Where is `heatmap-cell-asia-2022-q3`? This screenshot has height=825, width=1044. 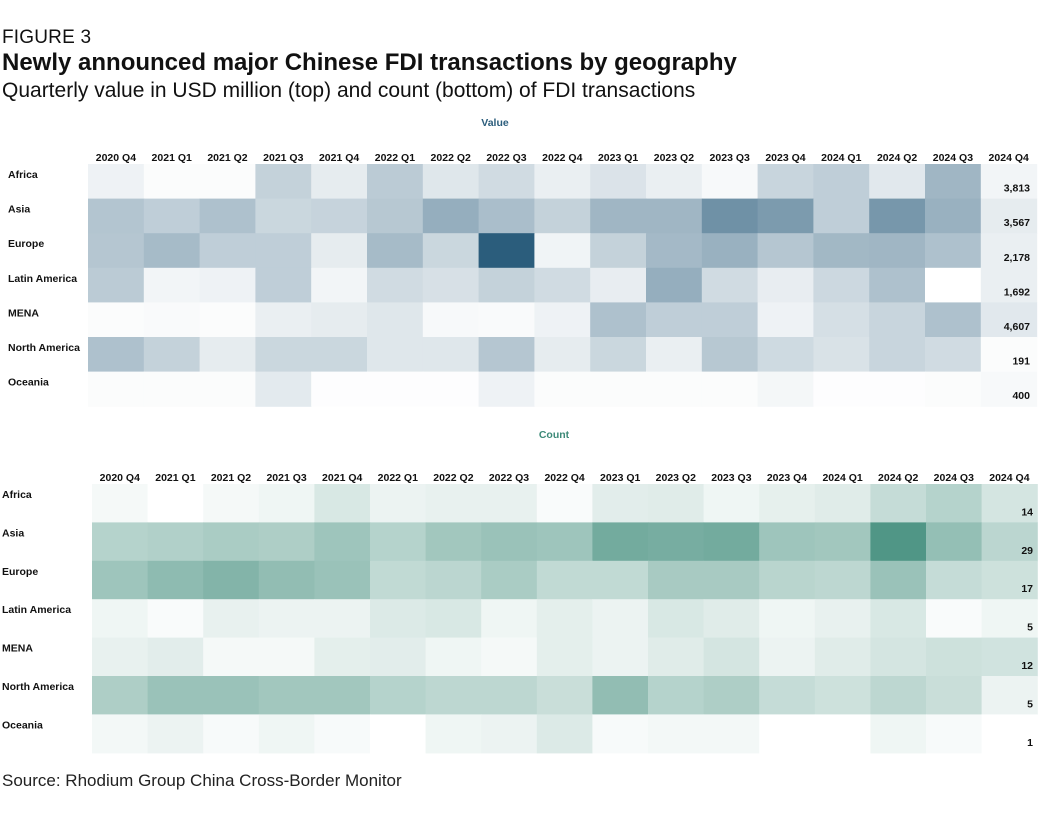 heatmap-cell-asia-2022-q3 is located at coordinates (506, 216).